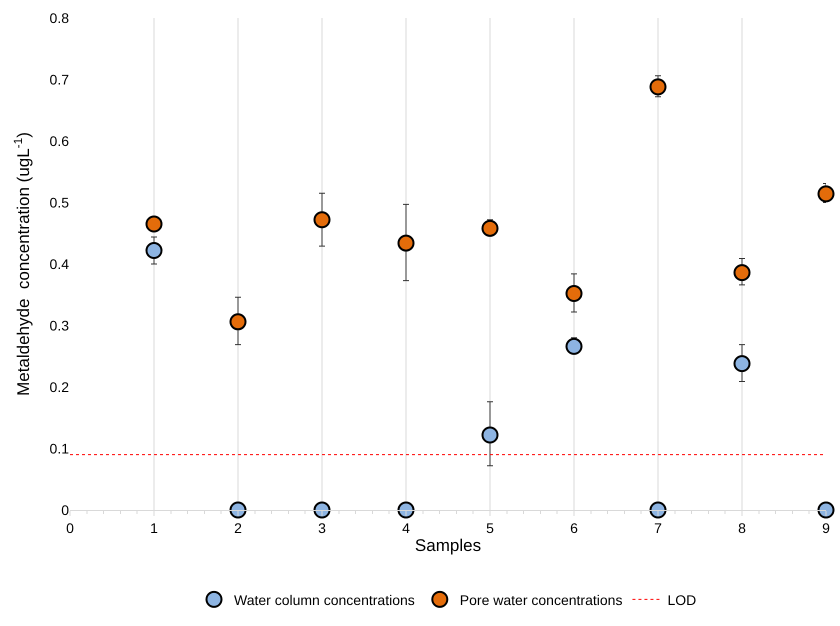 The height and width of the screenshot is (626, 840). I want to click on x-axis-title: Samples, so click(448, 546).